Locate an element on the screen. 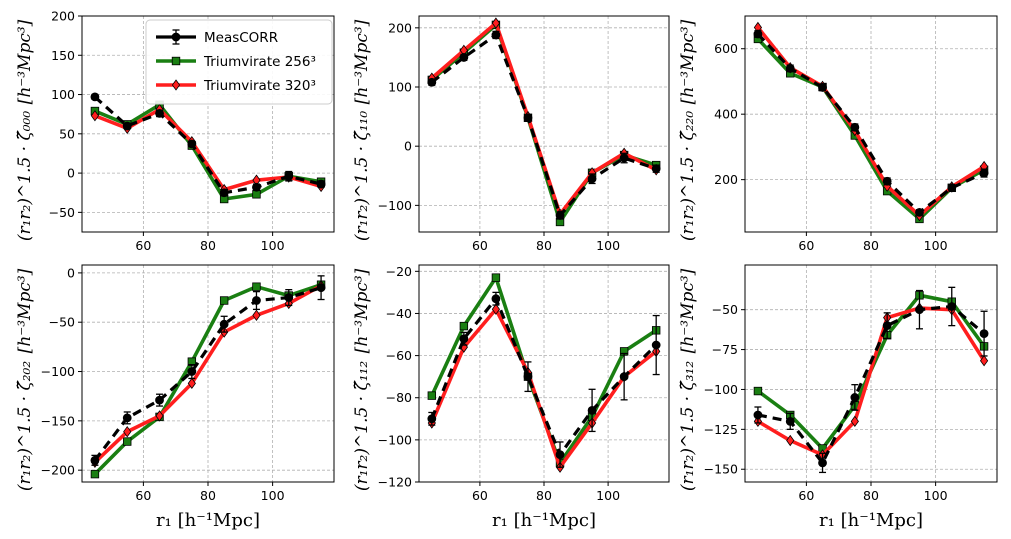 Image resolution: width=1011 pixels, height=539 pixels. y-tick-label: −50 is located at coordinates (62, 322).